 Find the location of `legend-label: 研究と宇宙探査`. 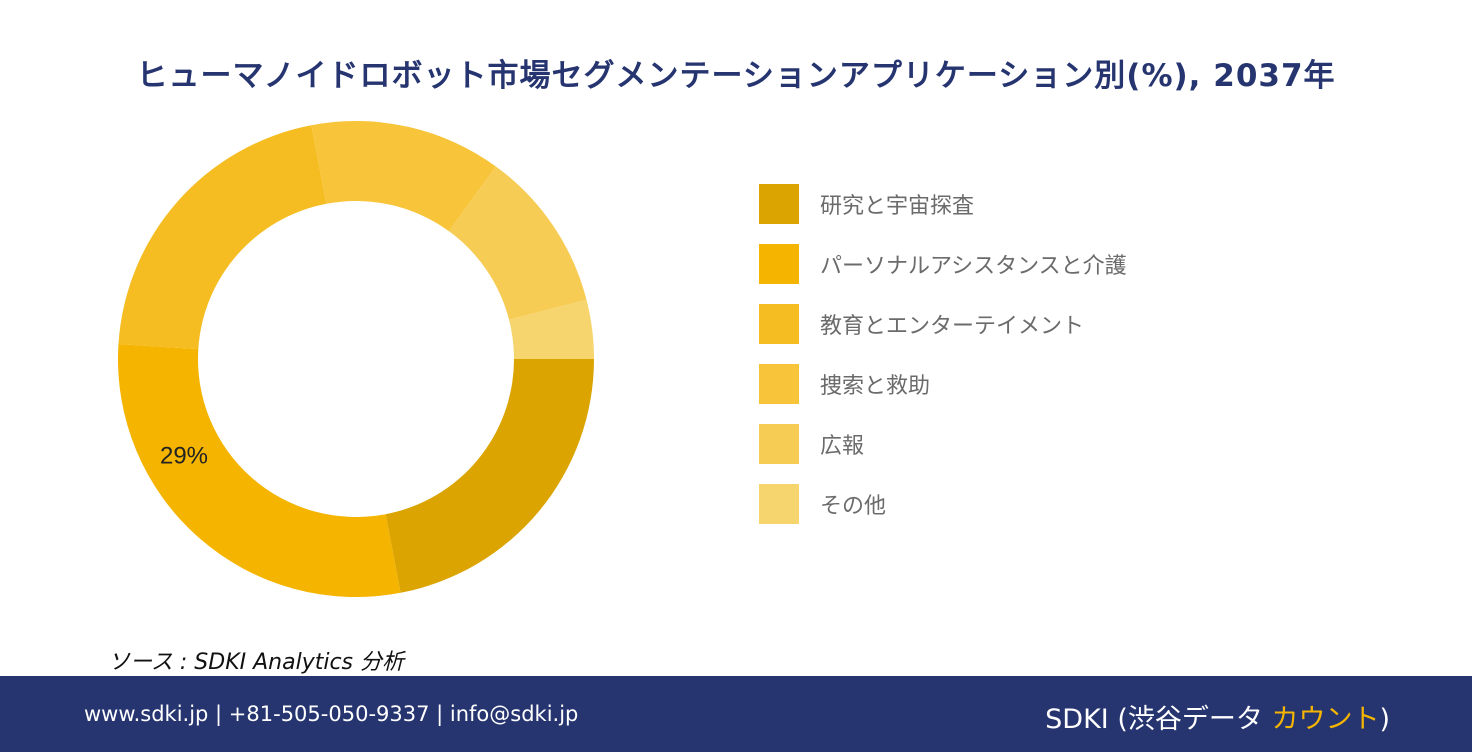

legend-label: 研究と宇宙探査 is located at coordinates (897, 206).